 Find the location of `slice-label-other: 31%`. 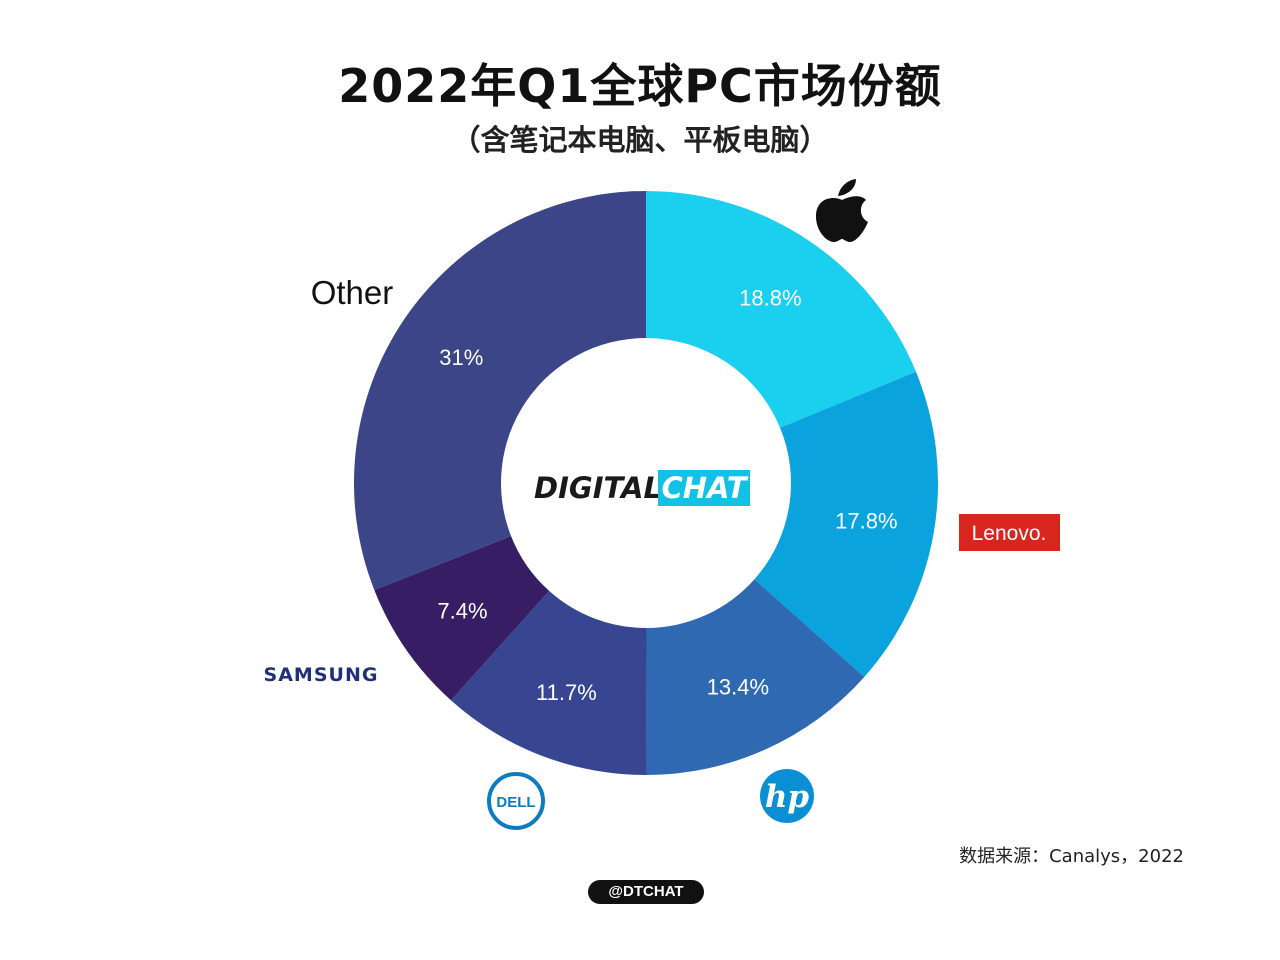

slice-label-other: 31% is located at coordinates (461, 357).